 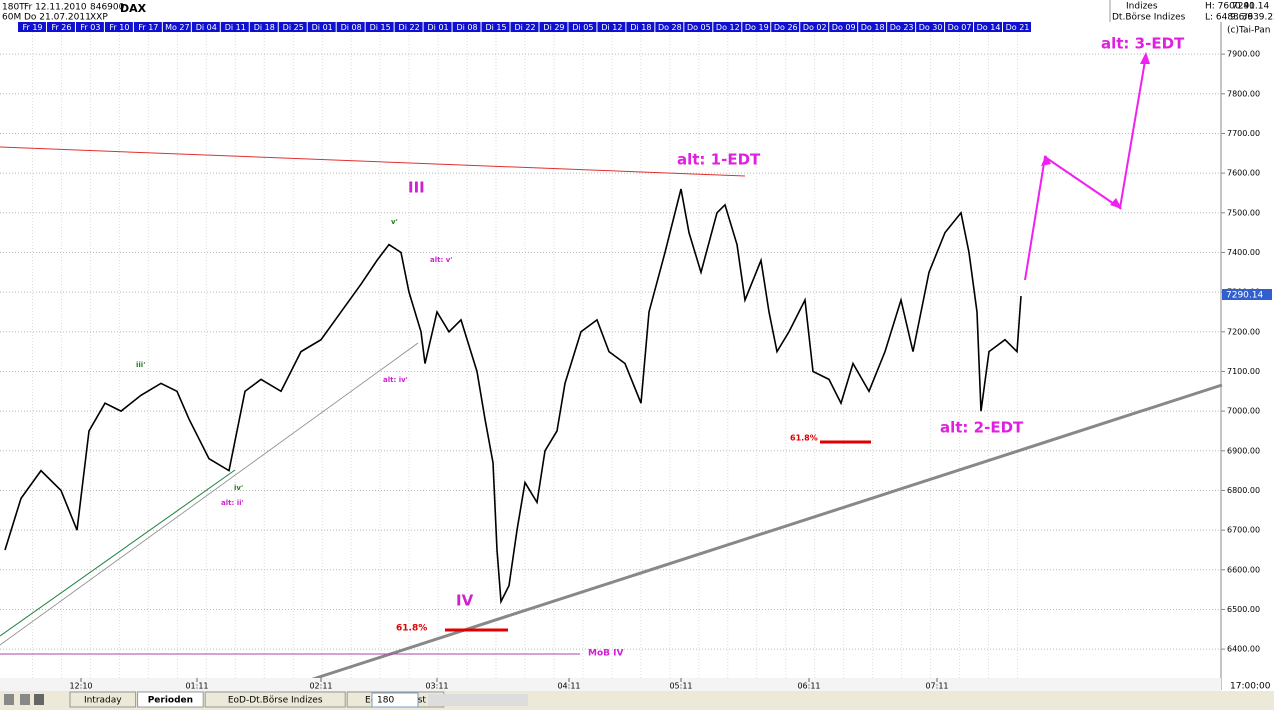 What do you see at coordinates (148, 27) in the screenshot?
I see `date-label: Fr 17` at bounding box center [148, 27].